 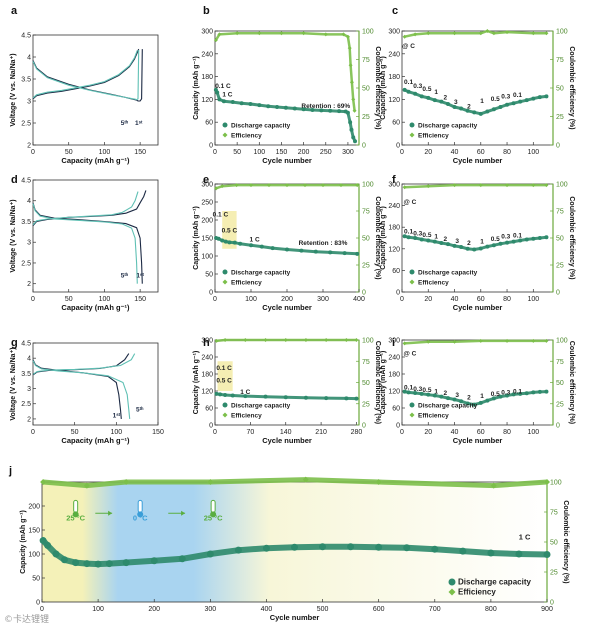 What do you see at coordinates (287, 440) in the screenshot?
I see `x-axis-label: Cycle number` at bounding box center [287, 440].